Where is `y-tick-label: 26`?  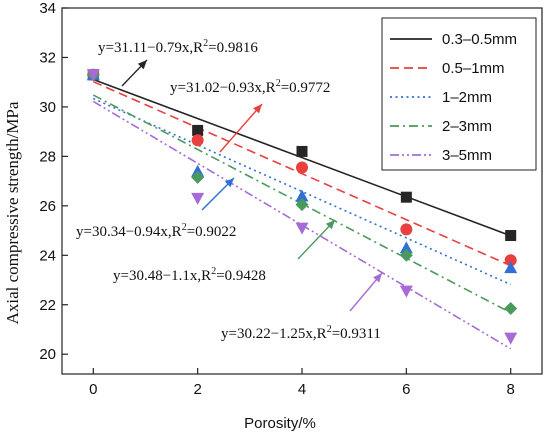 y-tick-label: 26 is located at coordinates (47, 206).